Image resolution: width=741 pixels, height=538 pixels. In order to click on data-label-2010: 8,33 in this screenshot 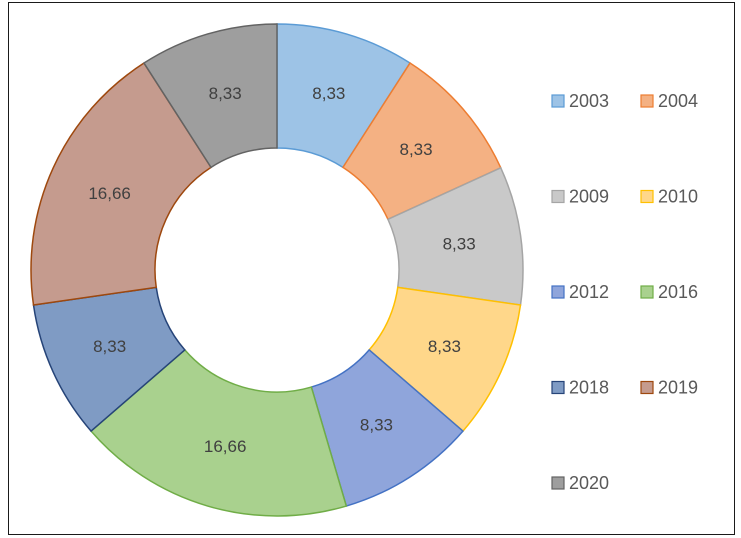, I will do `click(444, 346)`.